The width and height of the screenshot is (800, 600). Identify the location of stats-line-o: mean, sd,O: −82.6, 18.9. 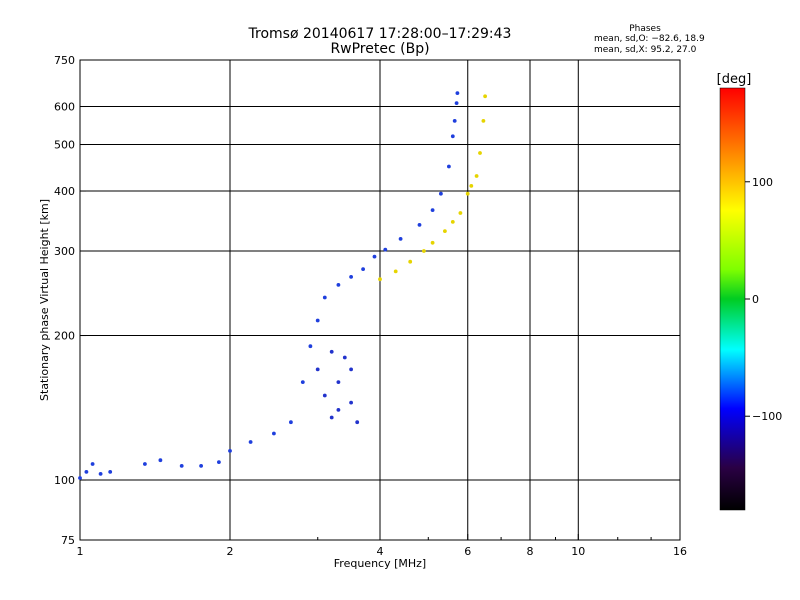
(649, 39).